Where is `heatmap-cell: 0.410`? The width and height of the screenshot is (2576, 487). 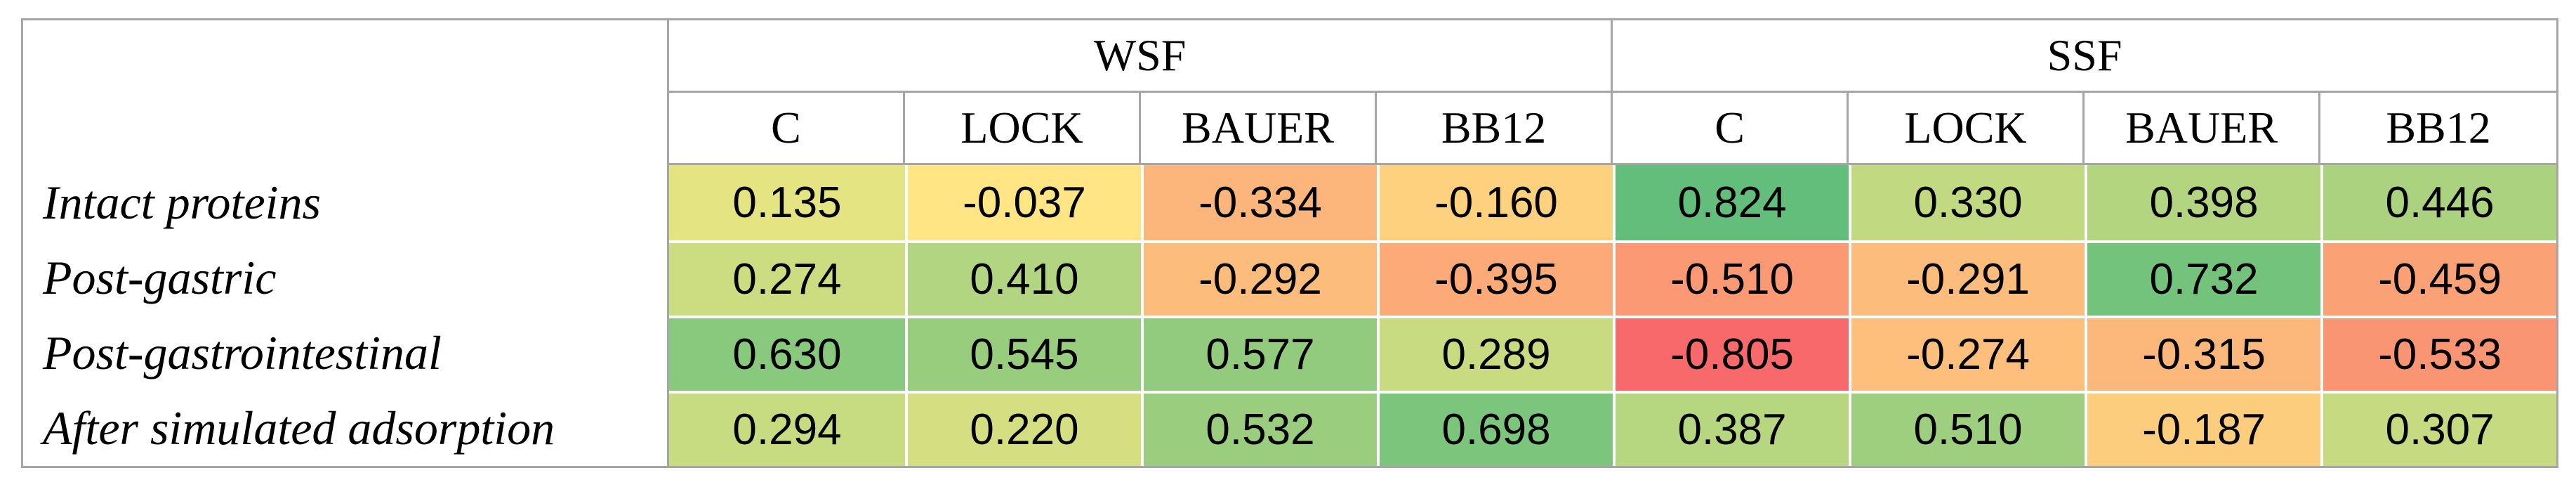
heatmap-cell: 0.410 is located at coordinates (1023, 278).